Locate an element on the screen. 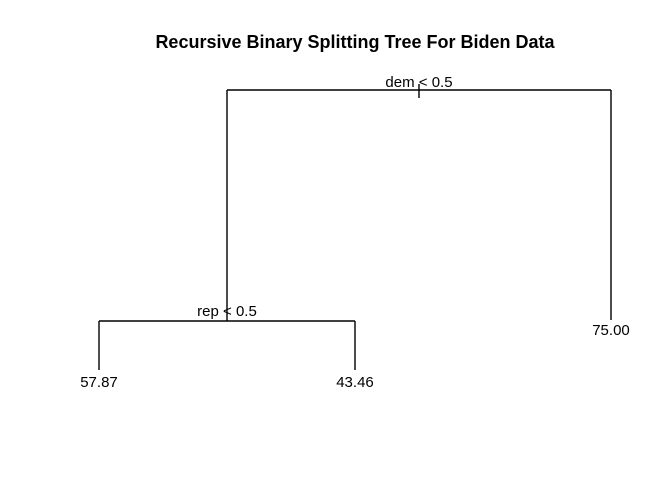  leaf-right-label: 75.00 is located at coordinates (611, 330).